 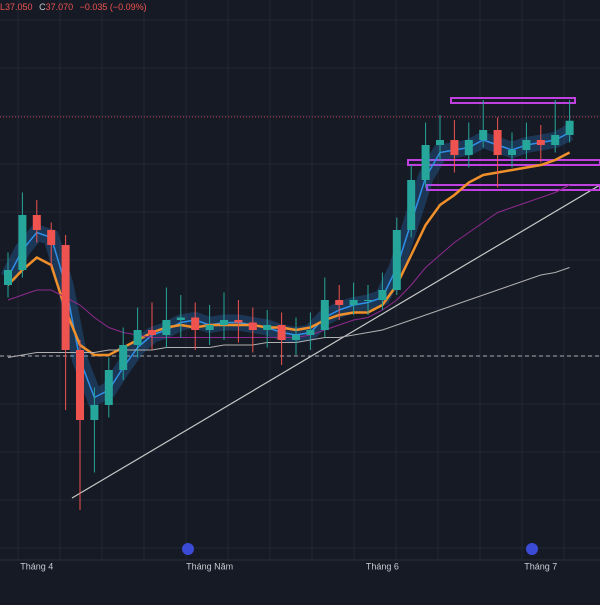 I want to click on header: L37.050 C37.070 −0.035 (−0.09%), so click(x=73, y=7).